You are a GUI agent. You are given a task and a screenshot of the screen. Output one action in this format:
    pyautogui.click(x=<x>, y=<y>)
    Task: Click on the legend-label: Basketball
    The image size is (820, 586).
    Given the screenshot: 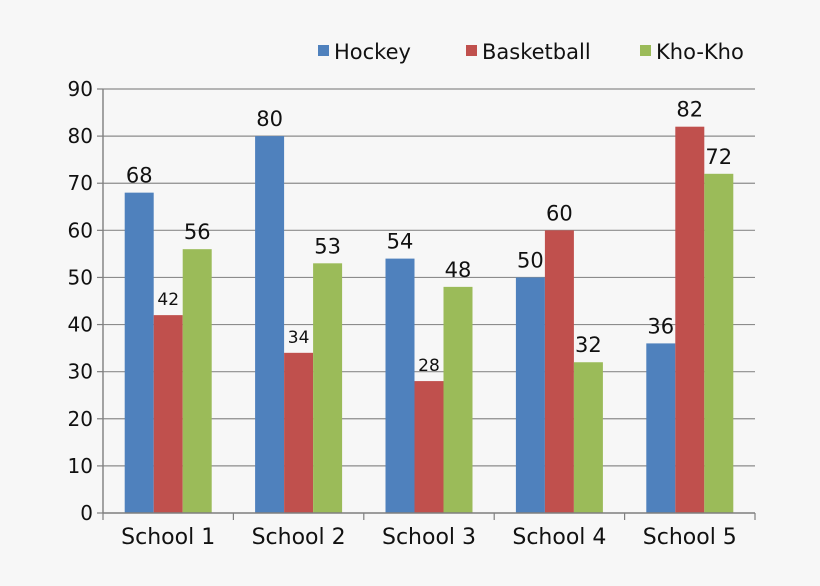 What is the action you would take?
    pyautogui.click(x=536, y=52)
    